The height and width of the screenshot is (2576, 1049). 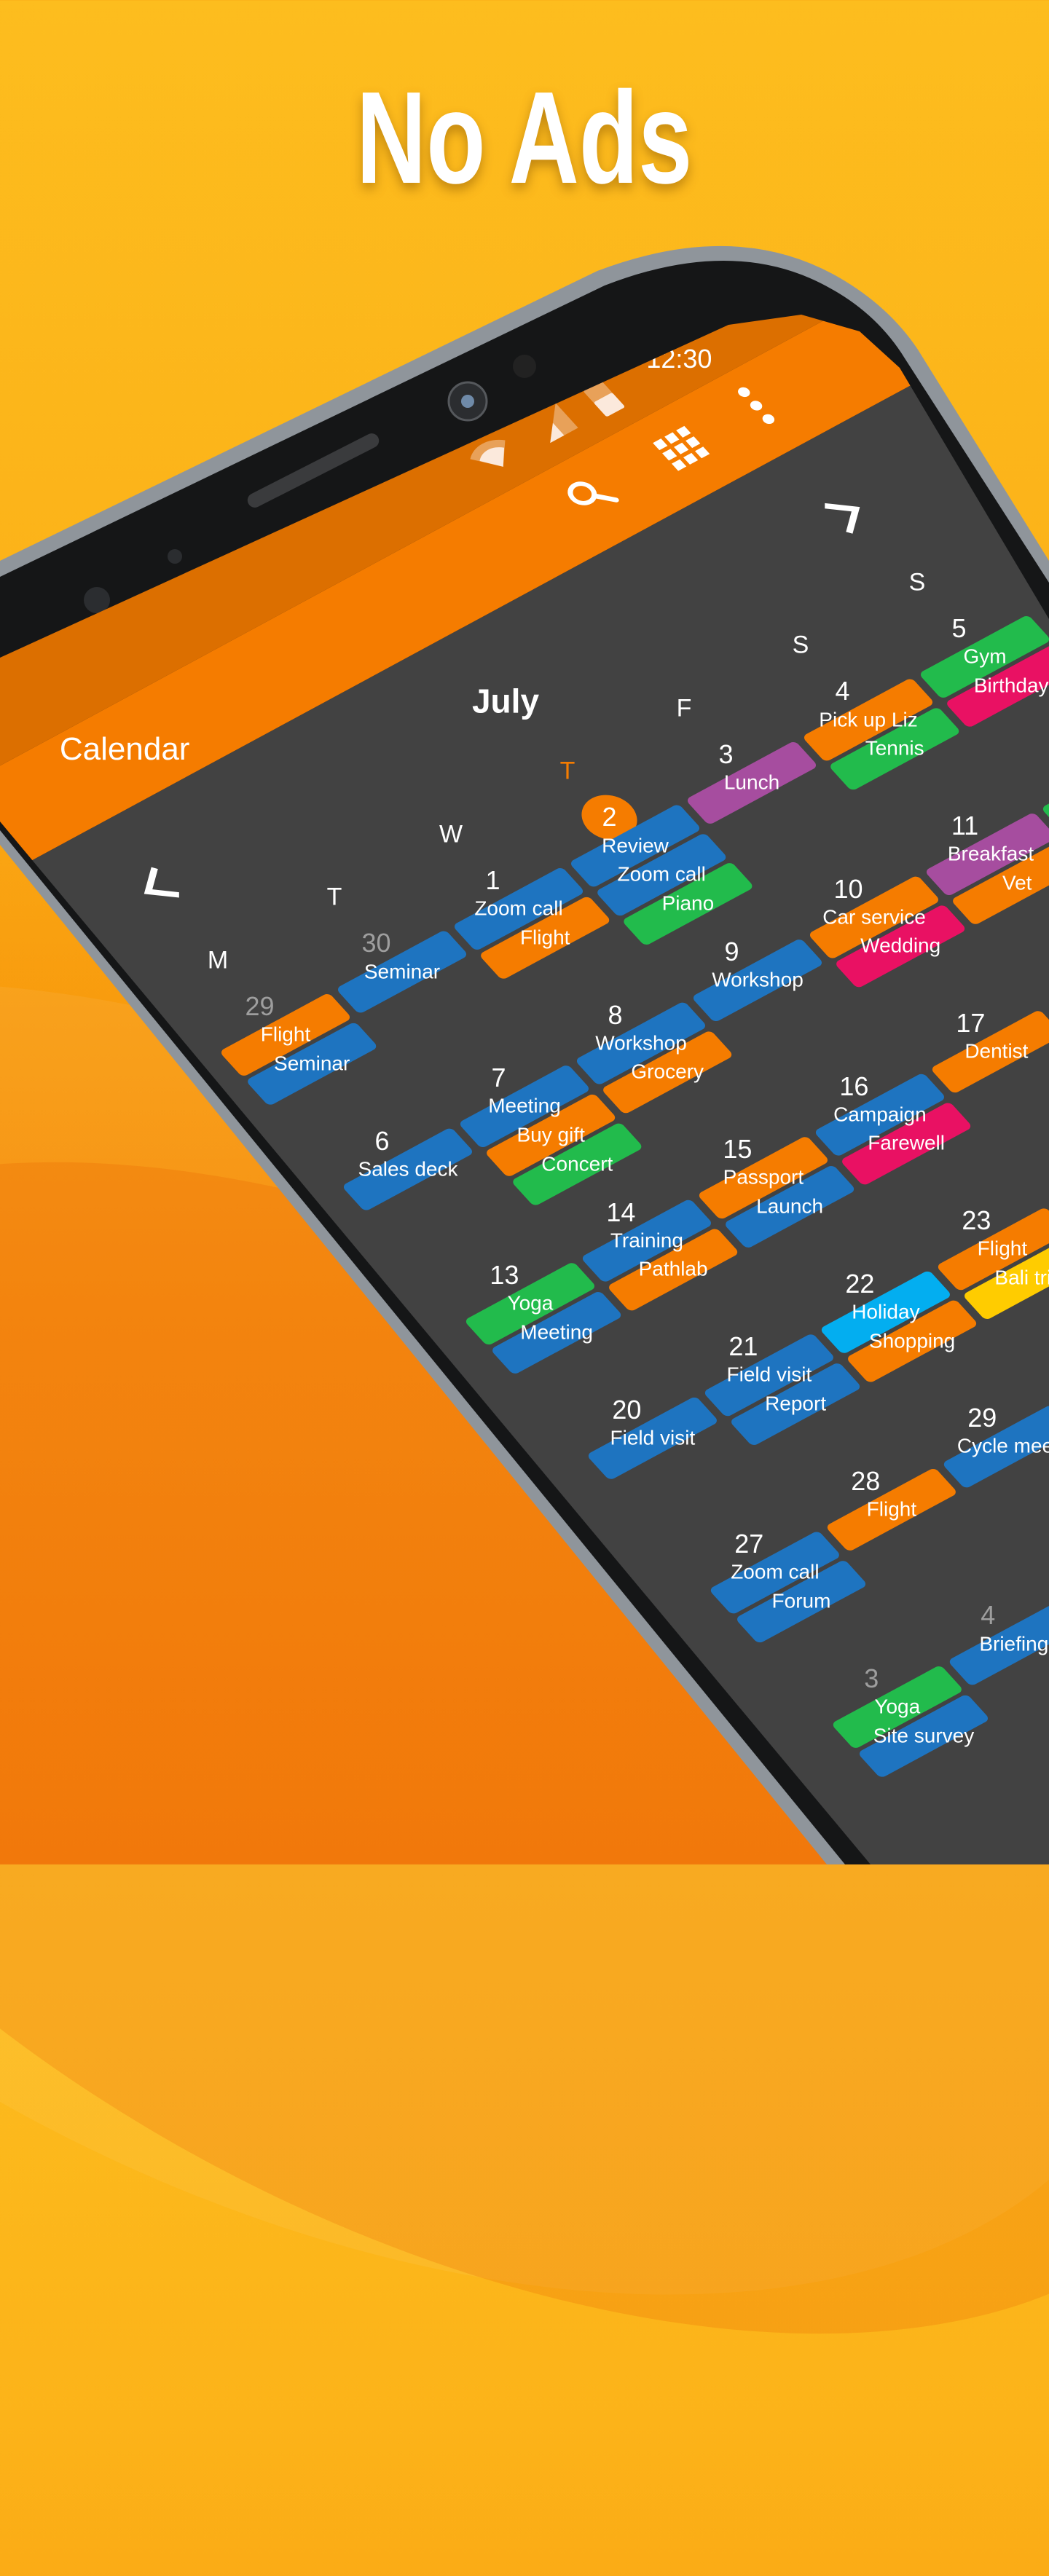 I want to click on day-number: 20, so click(x=627, y=1409).